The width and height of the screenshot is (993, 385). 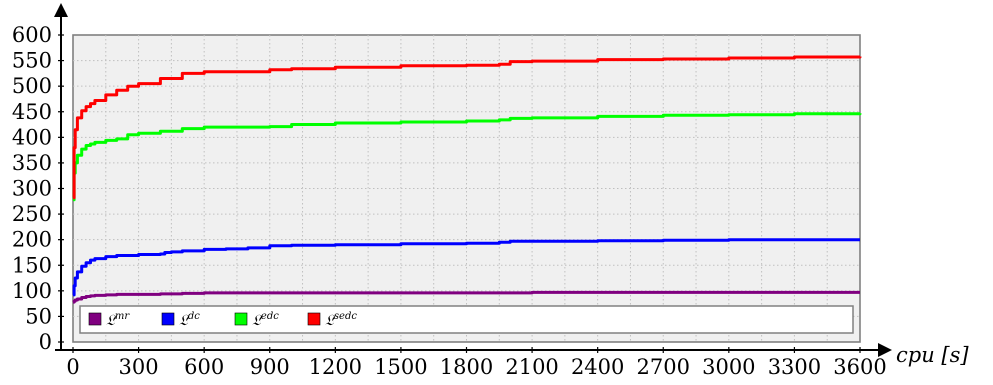 I want to click on x-tick-label: 1200, so click(x=335, y=367).